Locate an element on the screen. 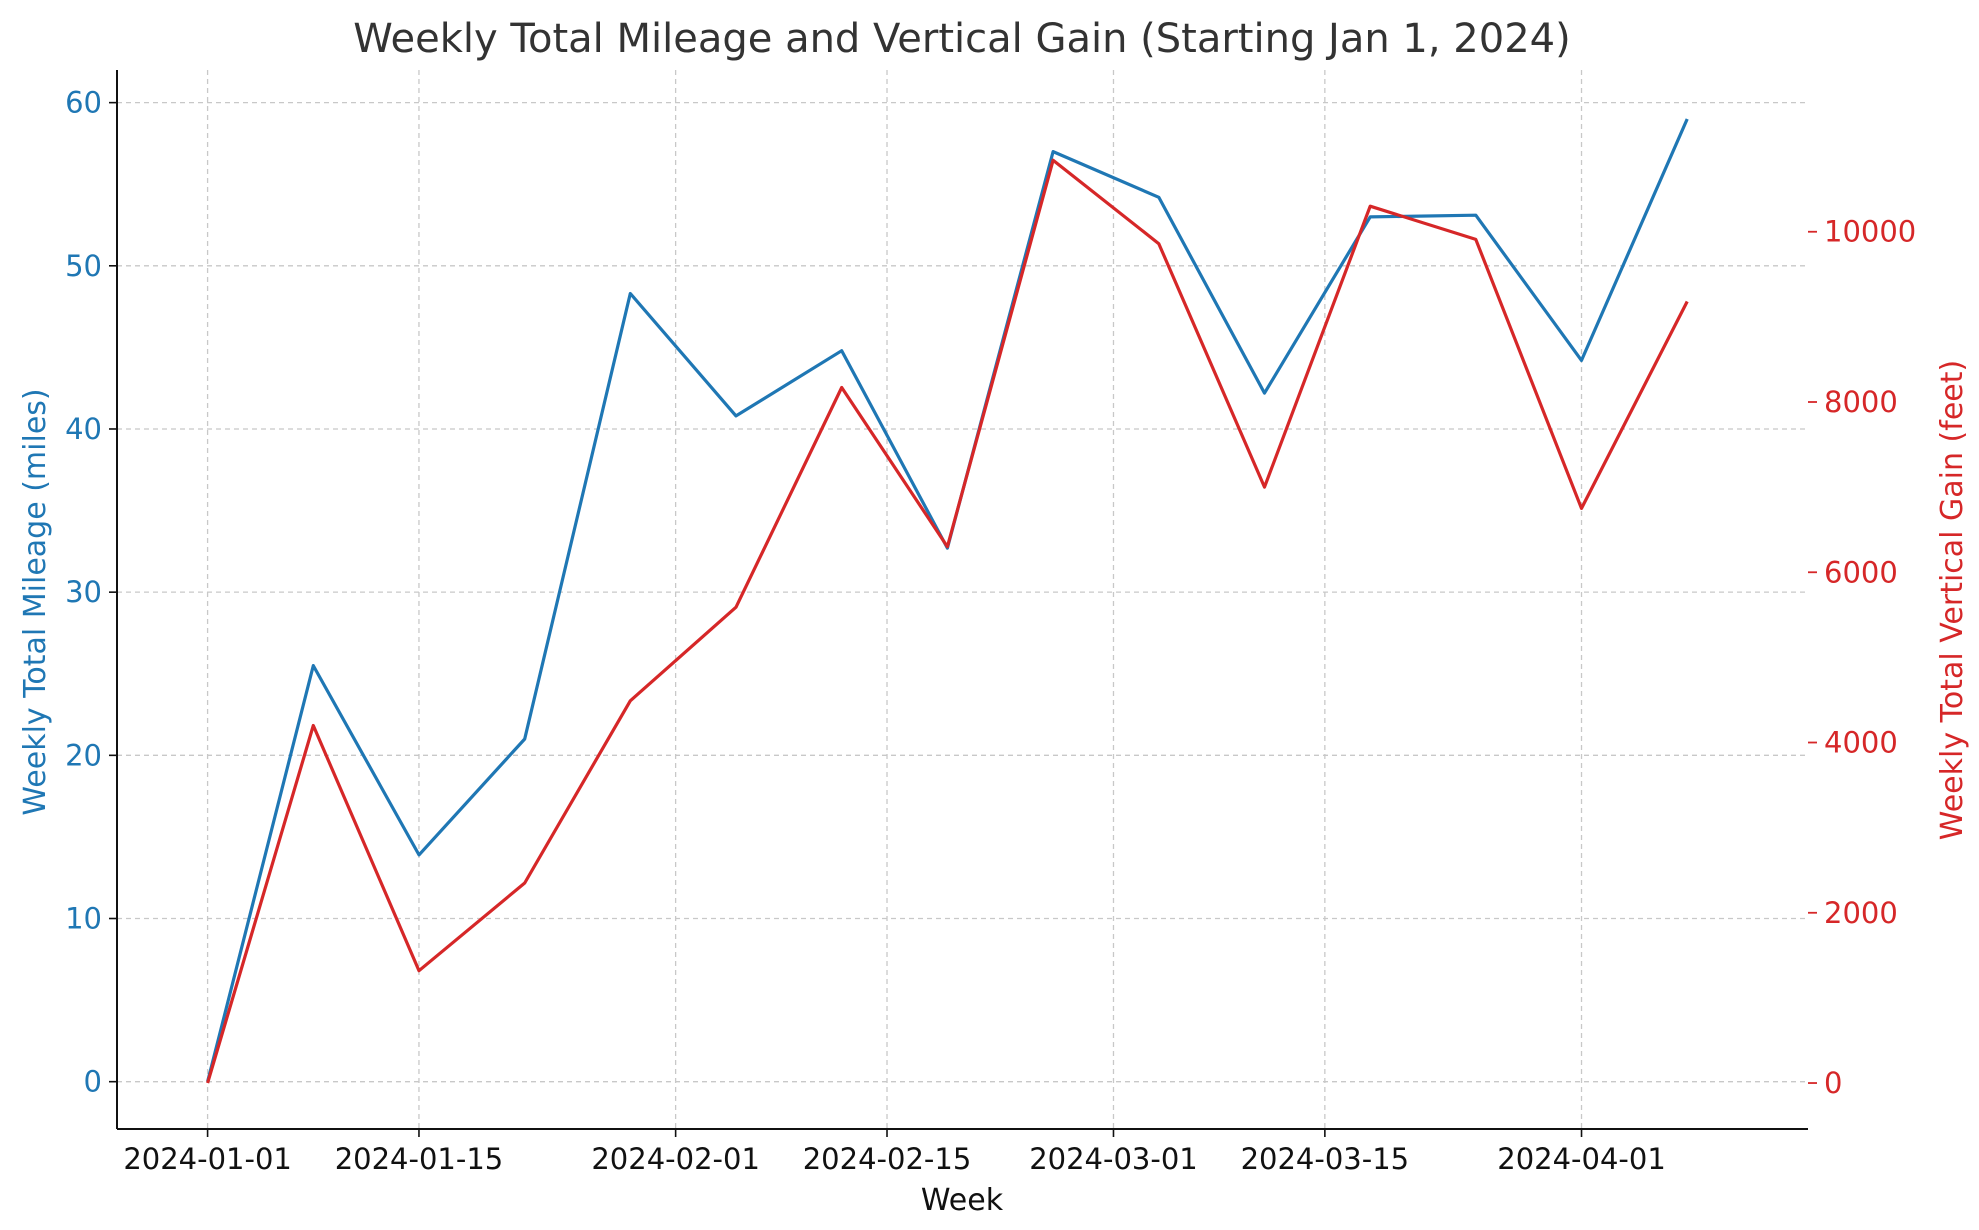 Image resolution: width=1979 pixels, height=1230 pixels. x-tick-label: 2024-03-15 is located at coordinates (1325, 1159).